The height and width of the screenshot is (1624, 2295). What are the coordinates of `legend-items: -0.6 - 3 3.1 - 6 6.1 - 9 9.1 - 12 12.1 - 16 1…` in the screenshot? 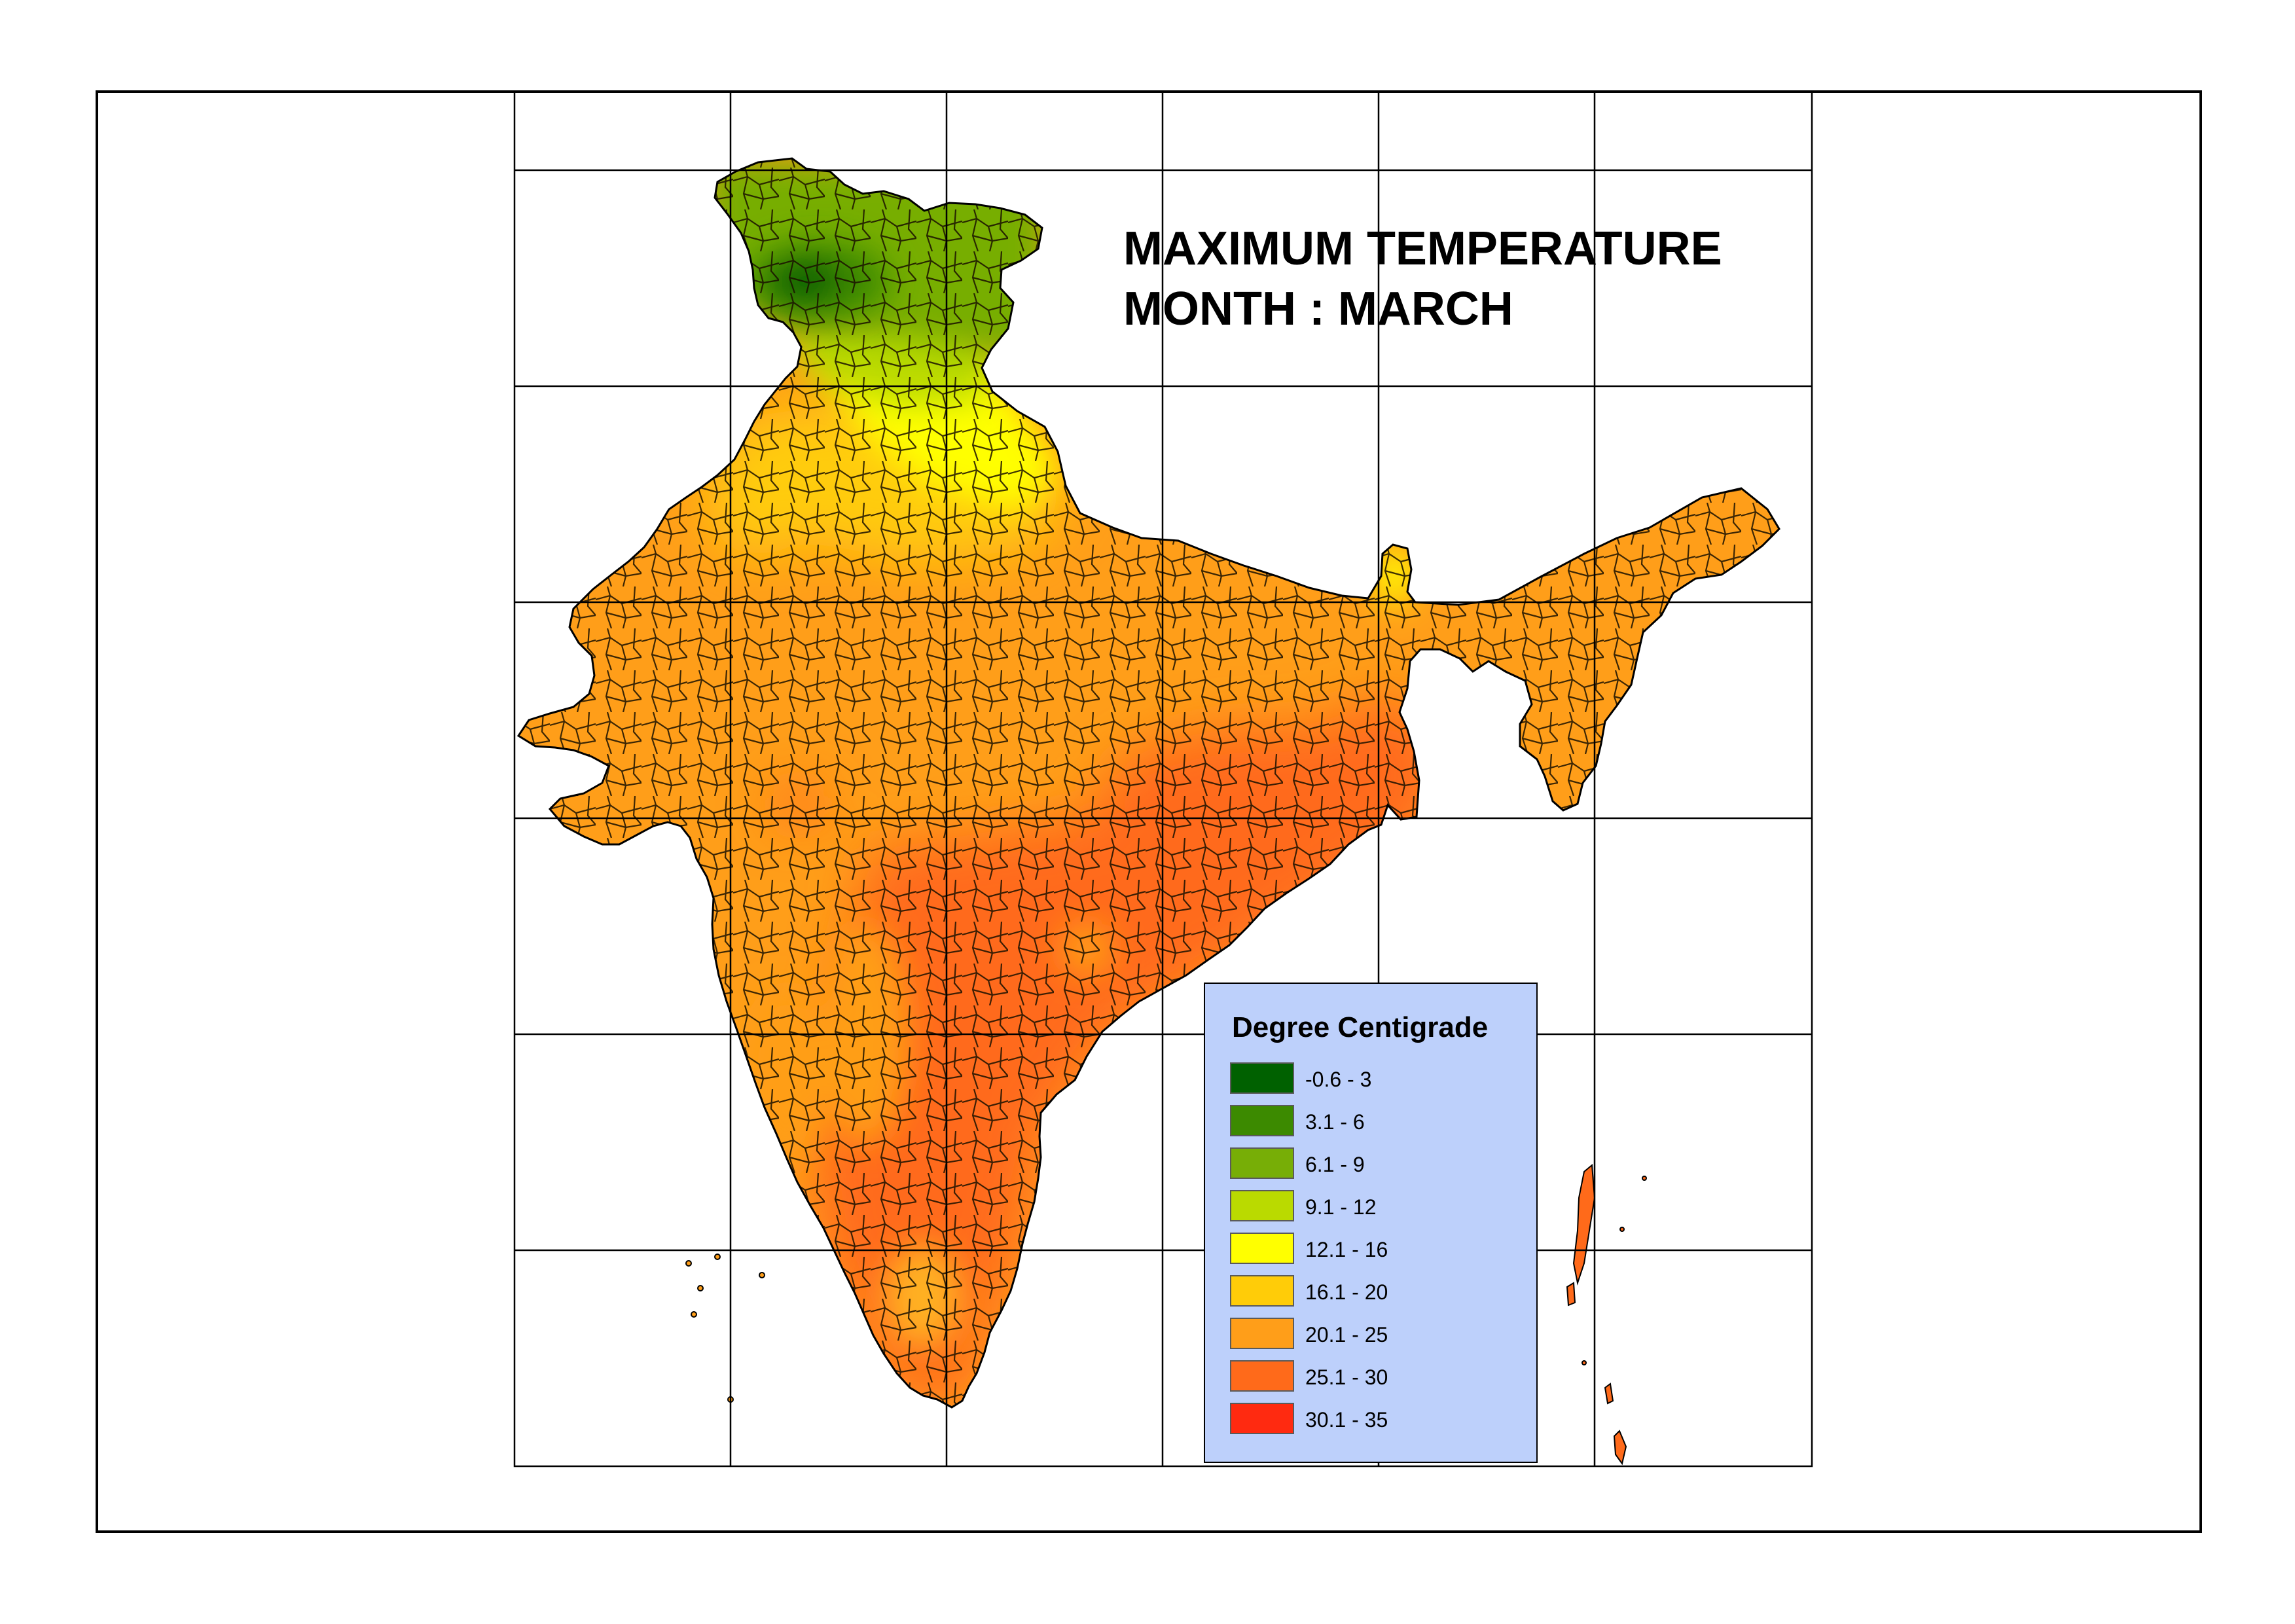 It's located at (1309, 1248).